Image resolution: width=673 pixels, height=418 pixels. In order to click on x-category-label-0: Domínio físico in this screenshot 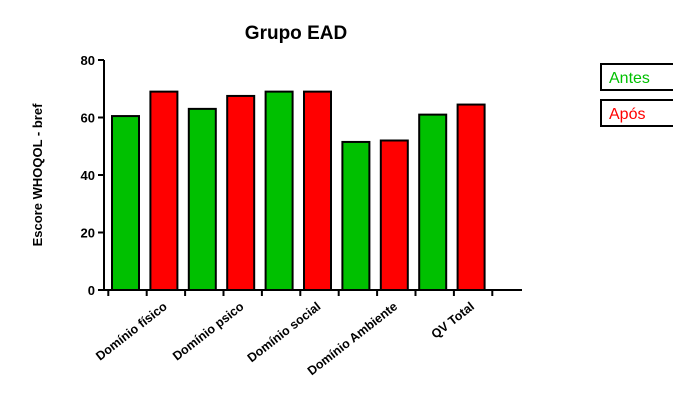, I will do `click(131, 331)`.